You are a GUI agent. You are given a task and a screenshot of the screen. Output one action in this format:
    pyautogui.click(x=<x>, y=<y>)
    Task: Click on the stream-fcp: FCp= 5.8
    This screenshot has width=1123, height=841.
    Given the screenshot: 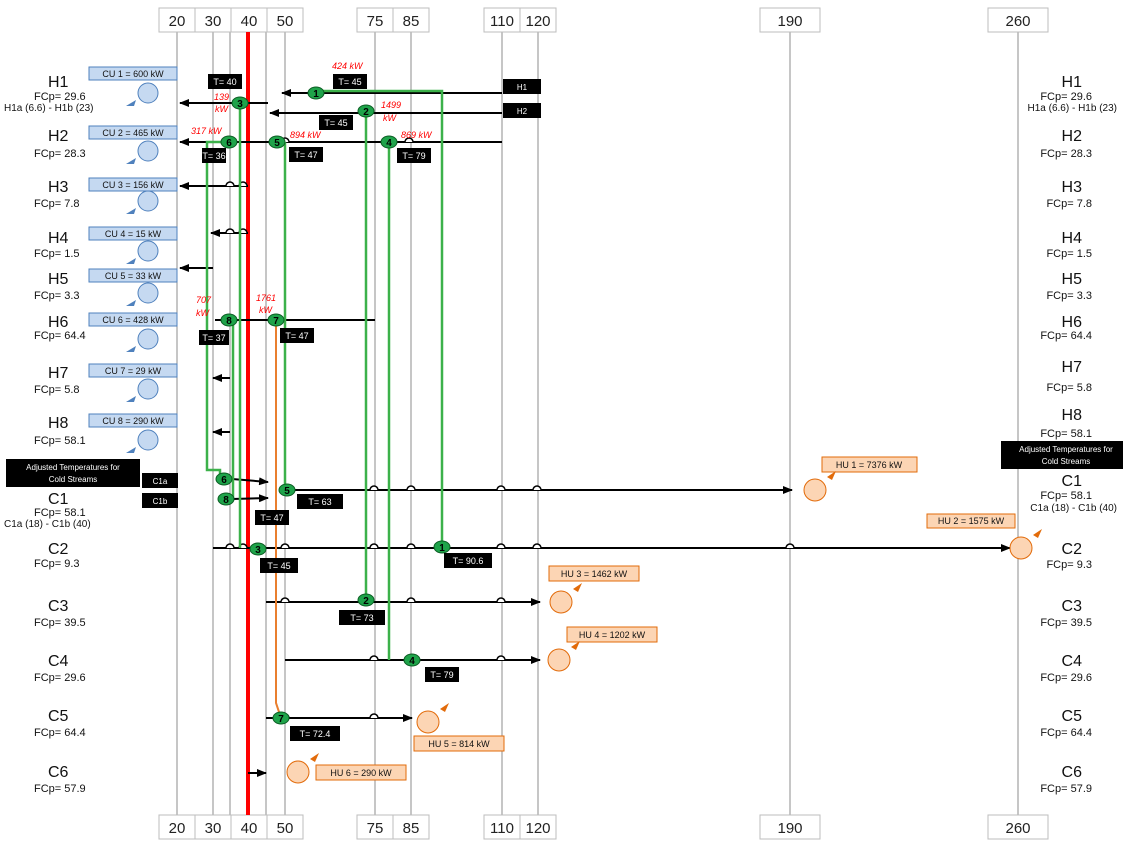 What is the action you would take?
    pyautogui.click(x=57, y=390)
    